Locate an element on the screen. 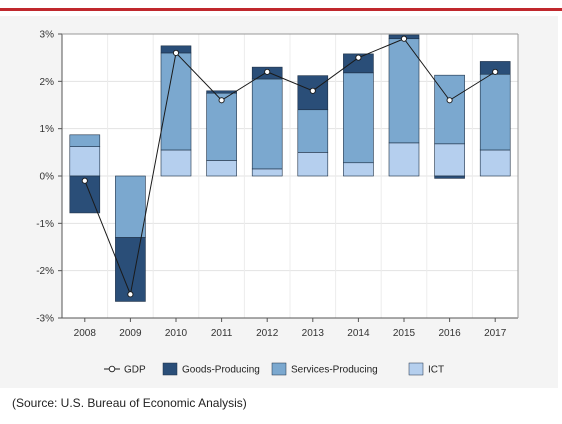 The width and height of the screenshot is (562, 424). legend-label-services-producing: Services-Producing is located at coordinates (334, 370).